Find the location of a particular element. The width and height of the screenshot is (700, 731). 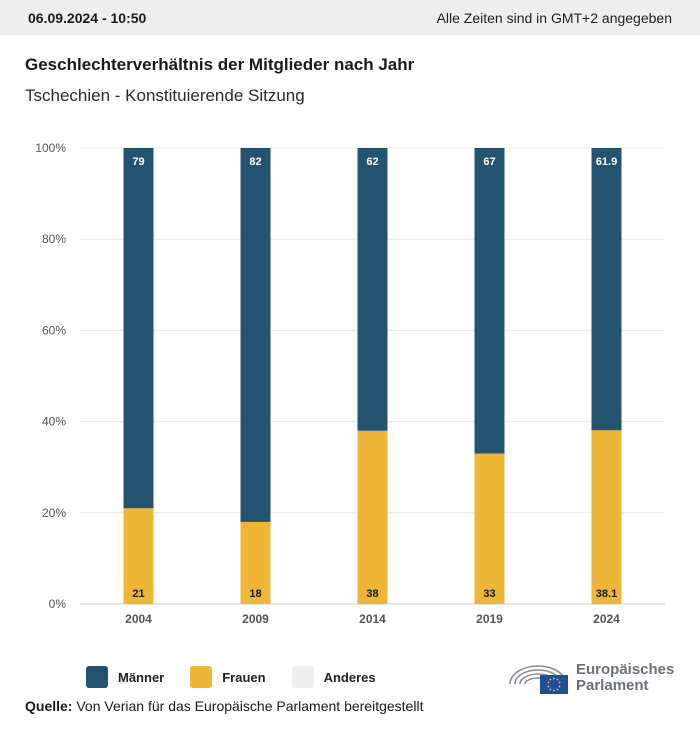

logo-text: Europäisches Parlament is located at coordinates (625, 678).